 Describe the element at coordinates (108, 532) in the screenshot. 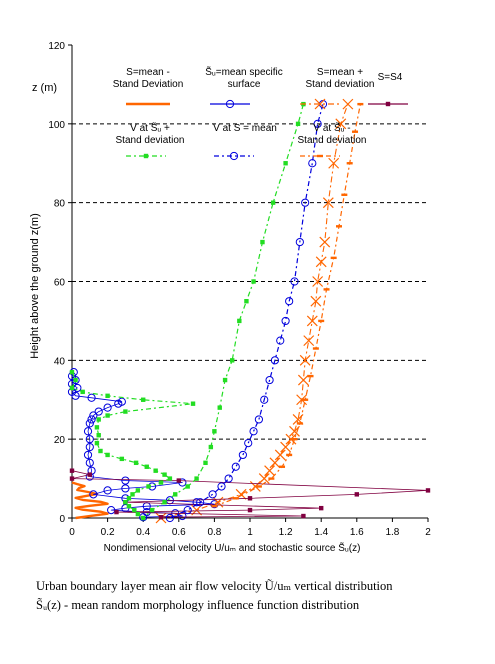

I see `x-tick-label: 0.2` at that location.